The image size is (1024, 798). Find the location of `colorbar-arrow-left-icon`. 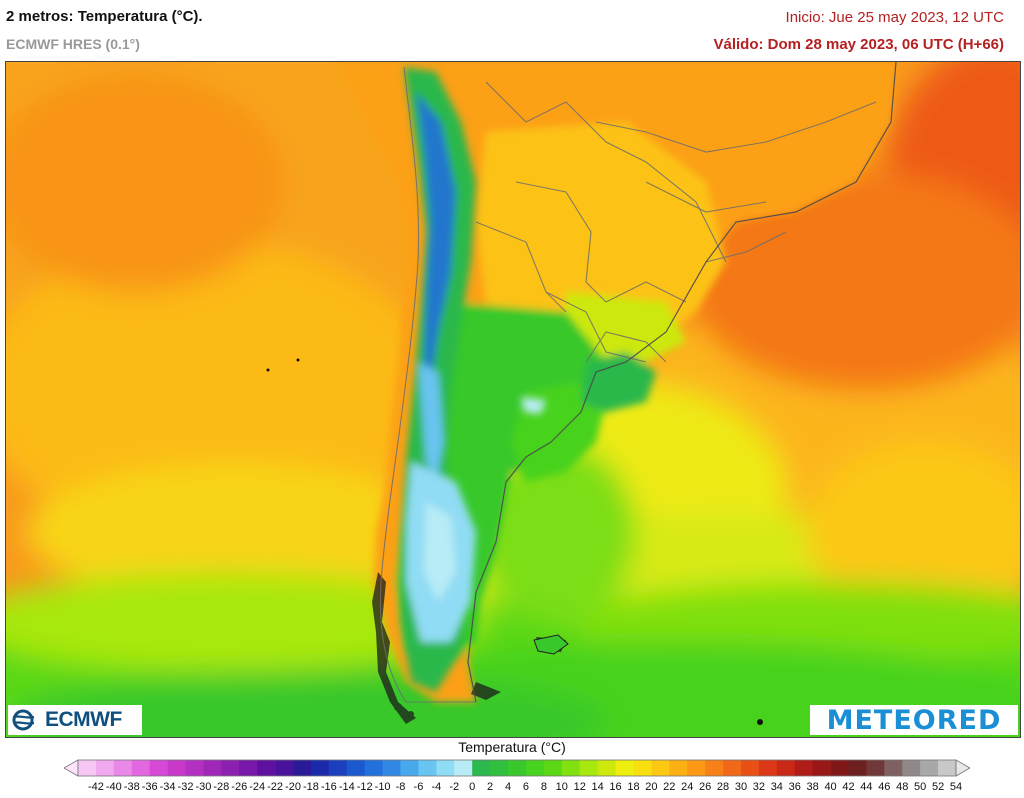

colorbar-arrow-left-icon is located at coordinates (71, 768).